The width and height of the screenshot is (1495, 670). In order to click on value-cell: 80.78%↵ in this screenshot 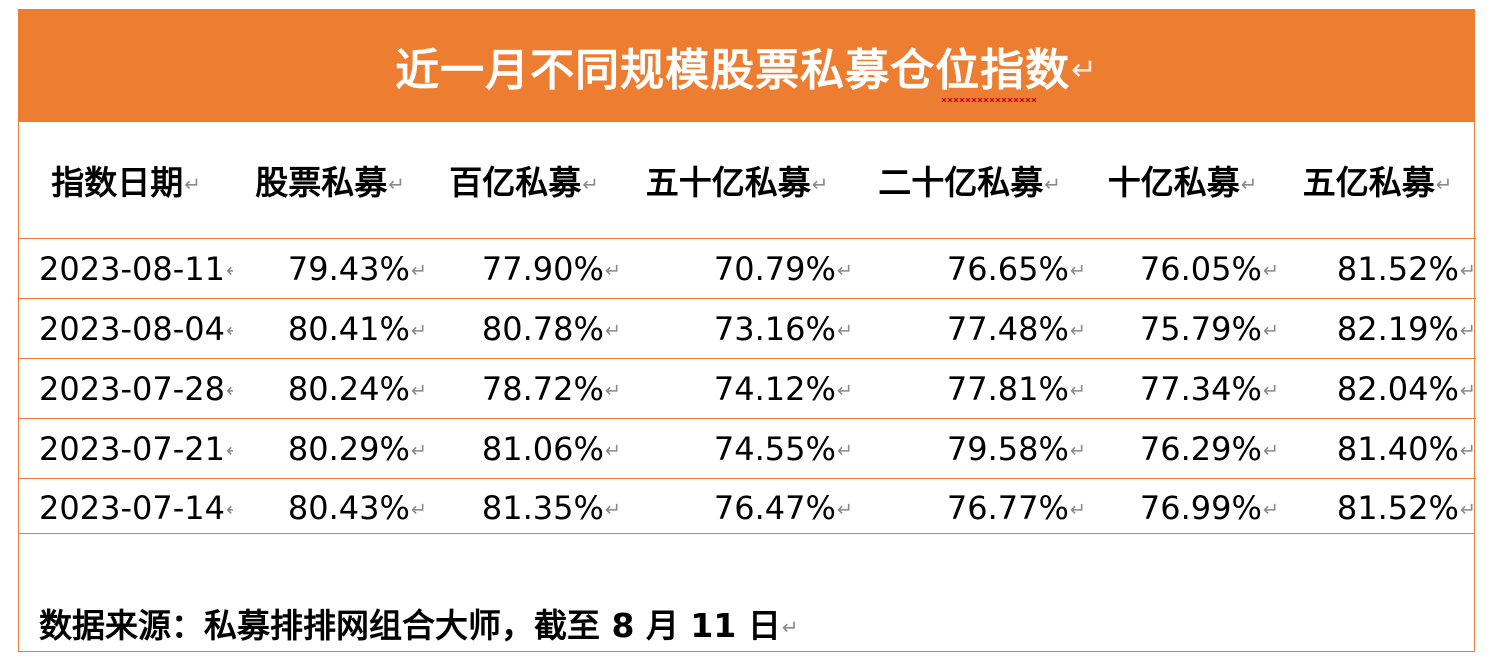, I will do `click(524, 328)`.